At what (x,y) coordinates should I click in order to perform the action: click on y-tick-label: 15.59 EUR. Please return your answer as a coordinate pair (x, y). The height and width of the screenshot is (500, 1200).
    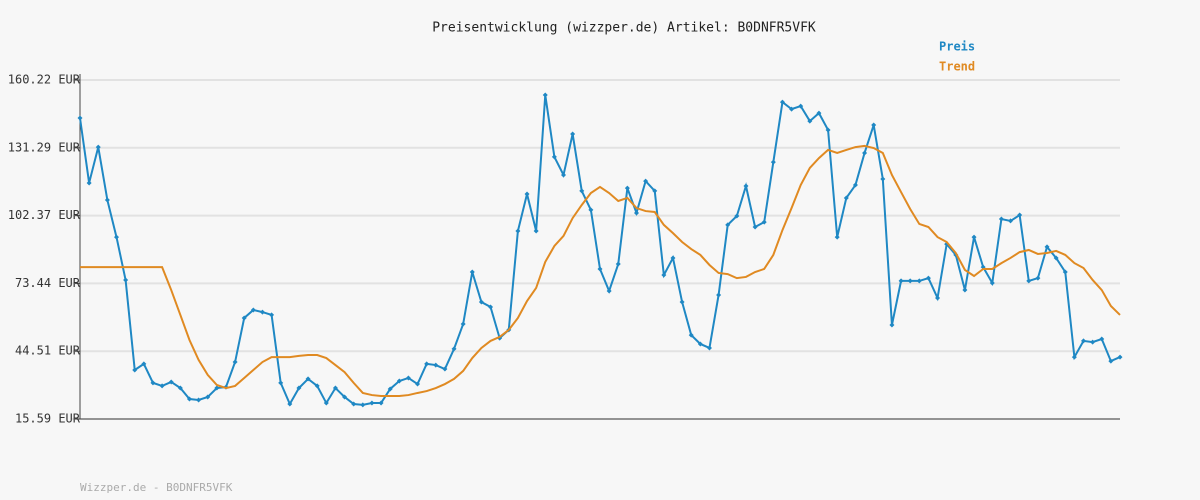
    Looking at the image, I should click on (48, 419).